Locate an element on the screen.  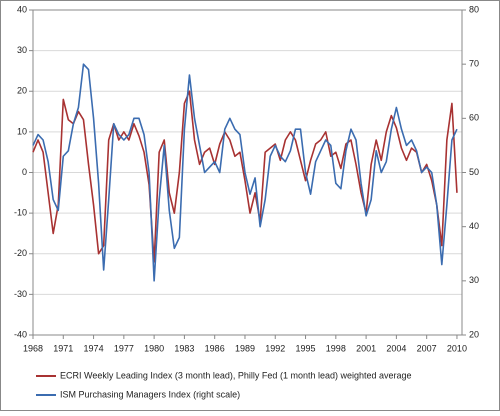
x-tick-label: 1971 is located at coordinates (63, 348).